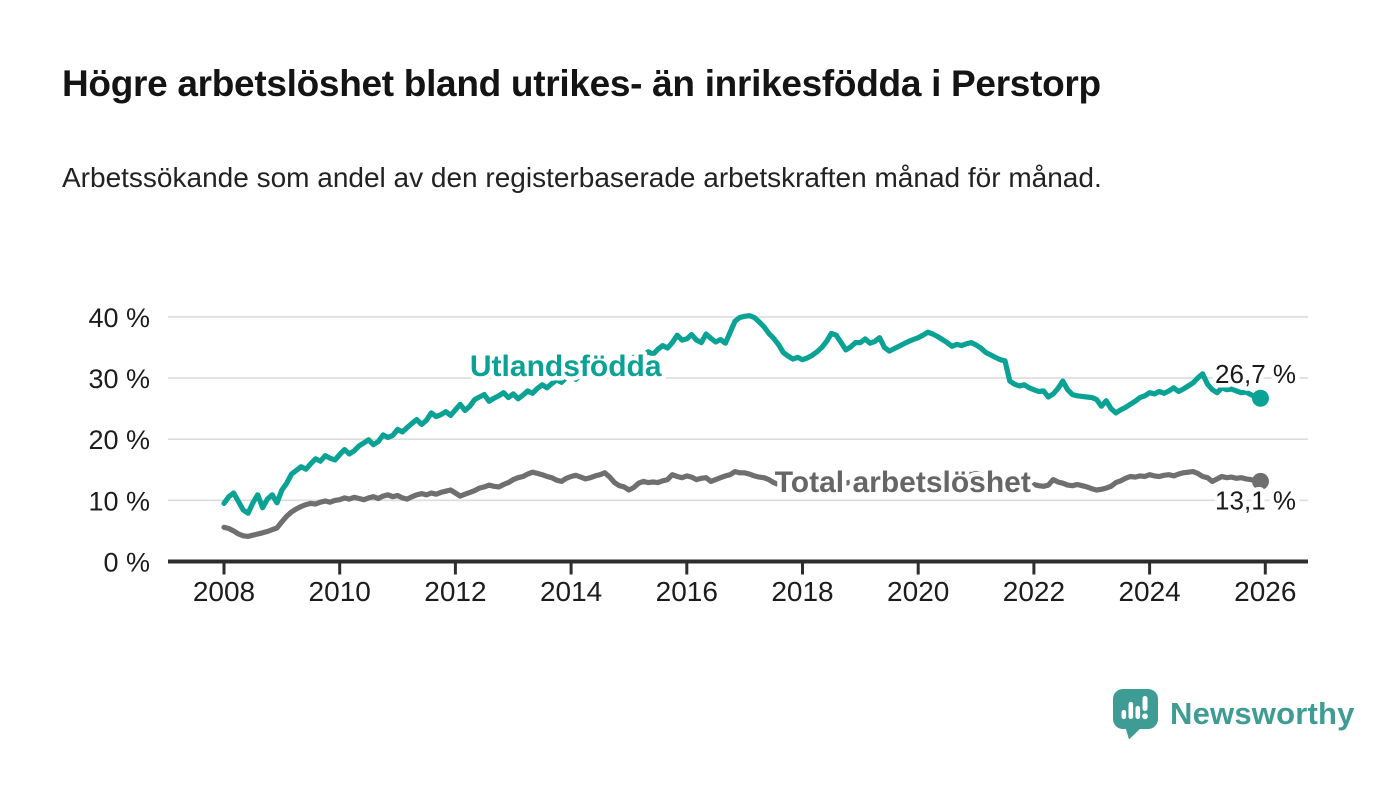  What do you see at coordinates (571, 591) in the screenshot?
I see `x-axis-tick-label: 2014` at bounding box center [571, 591].